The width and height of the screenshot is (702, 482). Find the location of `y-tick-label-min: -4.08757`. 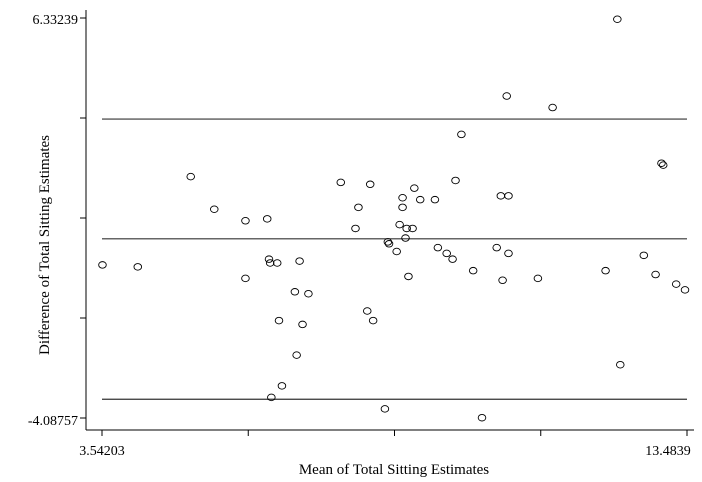

y-tick-label-min: -4.08757 is located at coordinates (53, 421).